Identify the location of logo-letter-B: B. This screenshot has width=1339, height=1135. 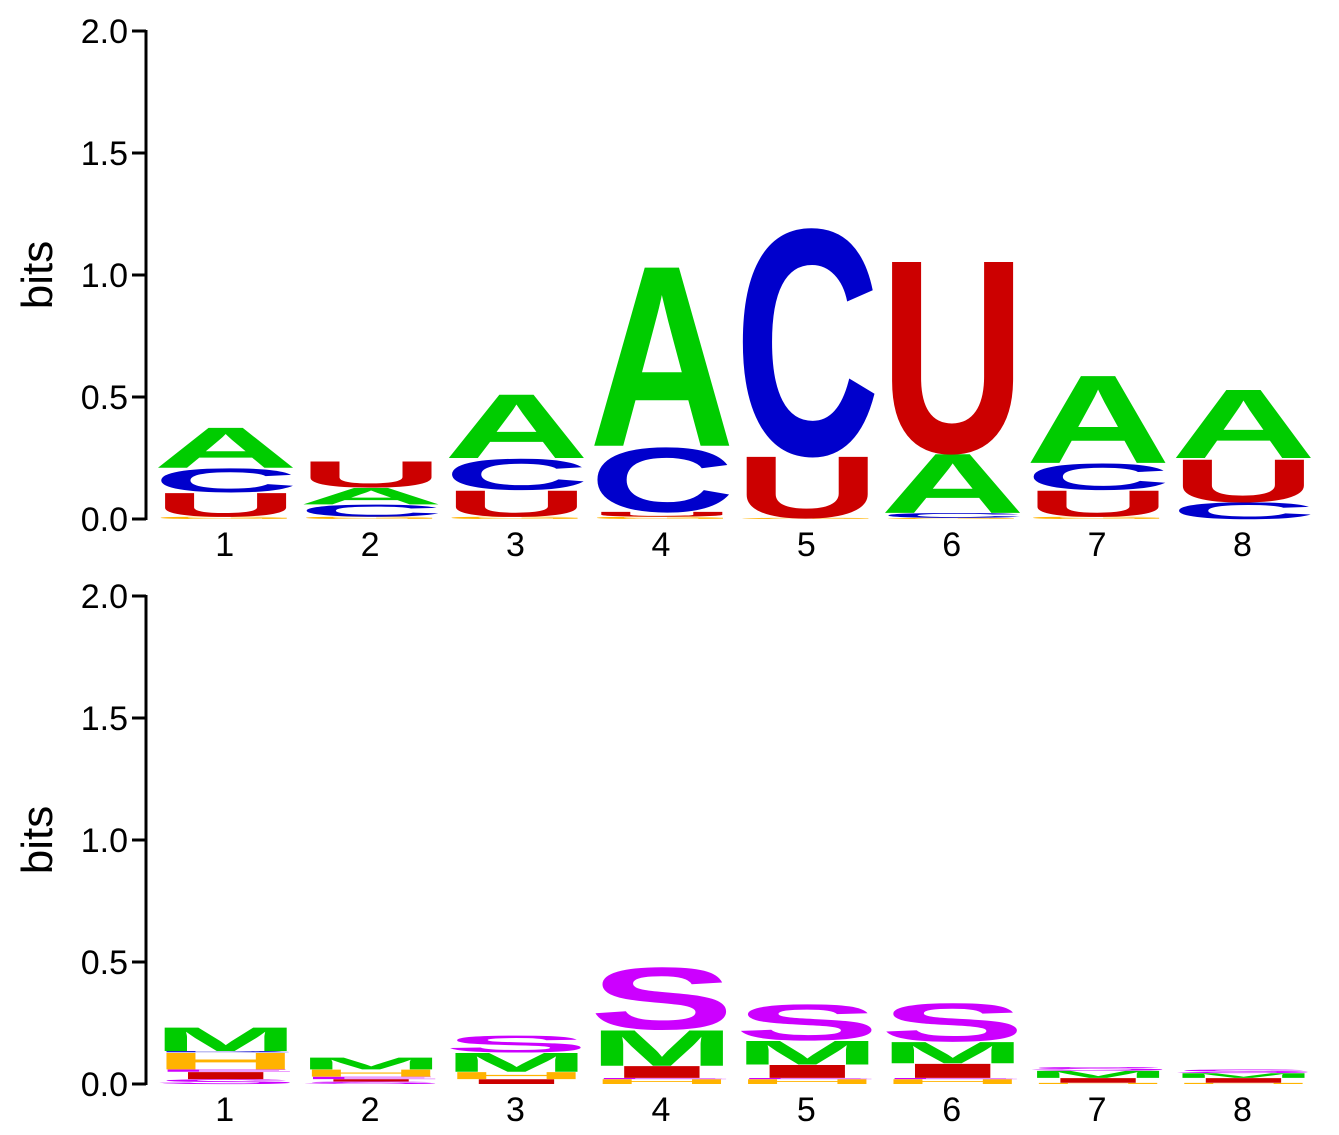
(225, 1052).